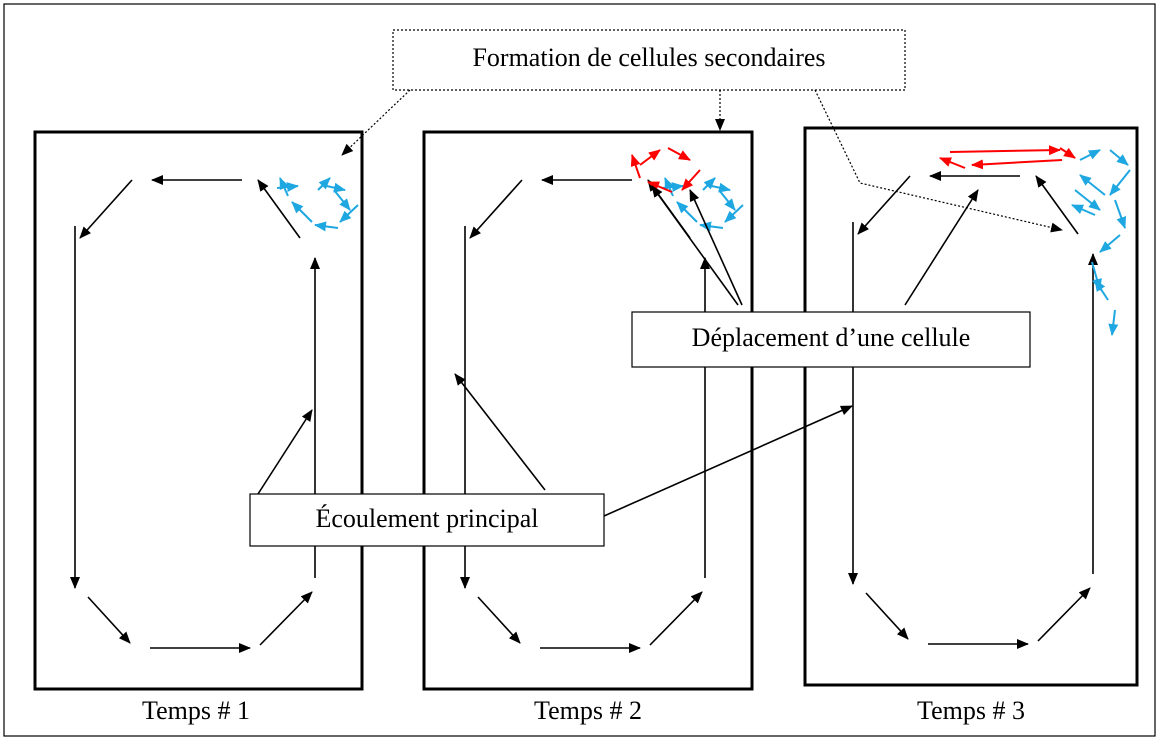 The height and width of the screenshot is (740, 1159). Describe the element at coordinates (702, 203) in the screenshot. I see `secondary-cell-2b` at that location.